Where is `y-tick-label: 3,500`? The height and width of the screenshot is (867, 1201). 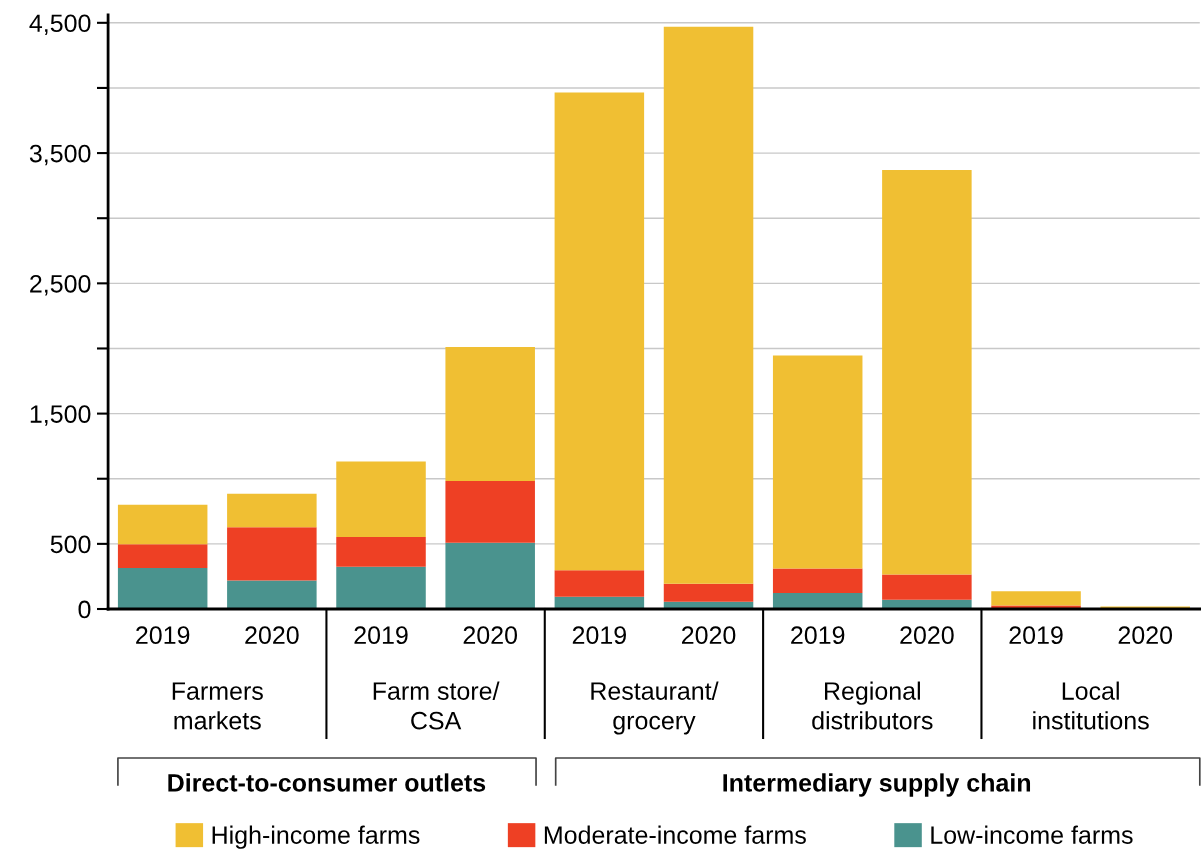 y-tick-label: 3,500 is located at coordinates (60, 155).